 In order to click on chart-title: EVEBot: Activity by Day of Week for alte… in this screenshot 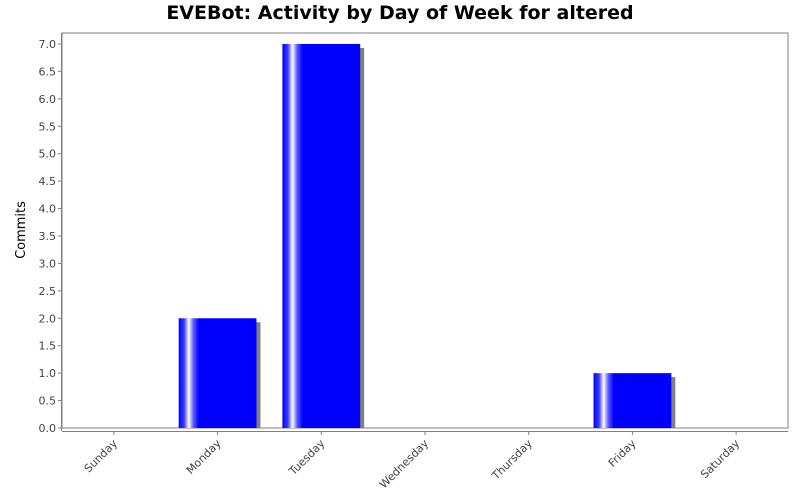, I will do `click(400, 13)`.